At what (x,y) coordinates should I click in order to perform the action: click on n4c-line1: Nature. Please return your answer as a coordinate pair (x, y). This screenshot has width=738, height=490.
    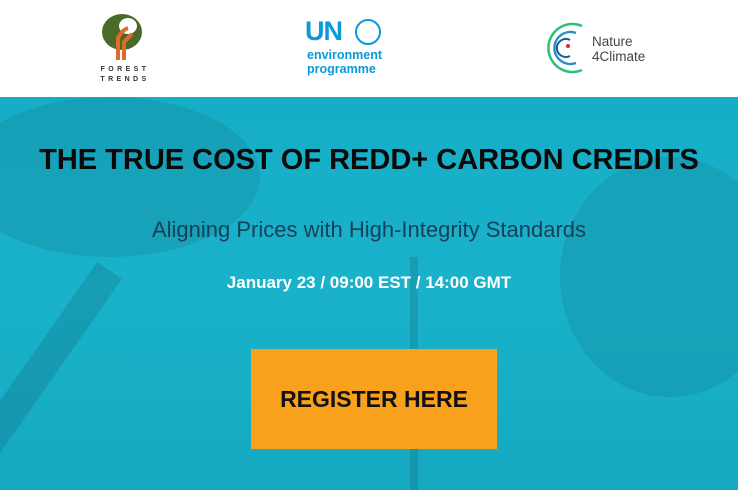
    Looking at the image, I should click on (612, 41).